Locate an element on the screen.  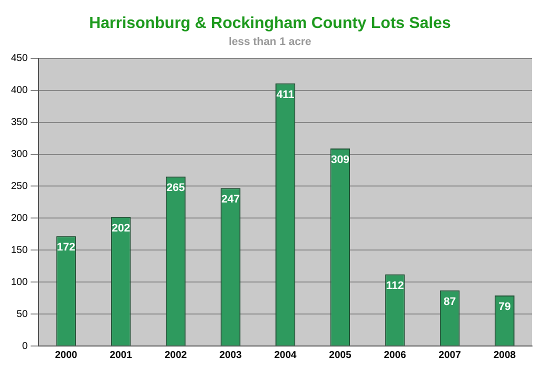
x-tick-label: 2003 is located at coordinates (230, 355).